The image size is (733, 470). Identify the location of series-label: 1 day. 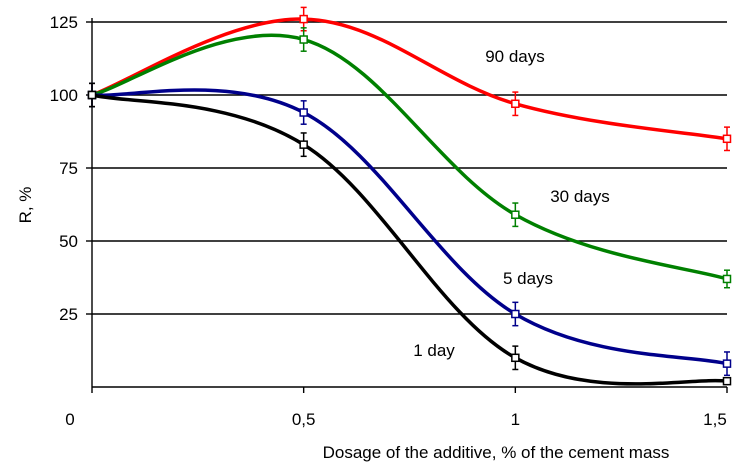
(434, 350).